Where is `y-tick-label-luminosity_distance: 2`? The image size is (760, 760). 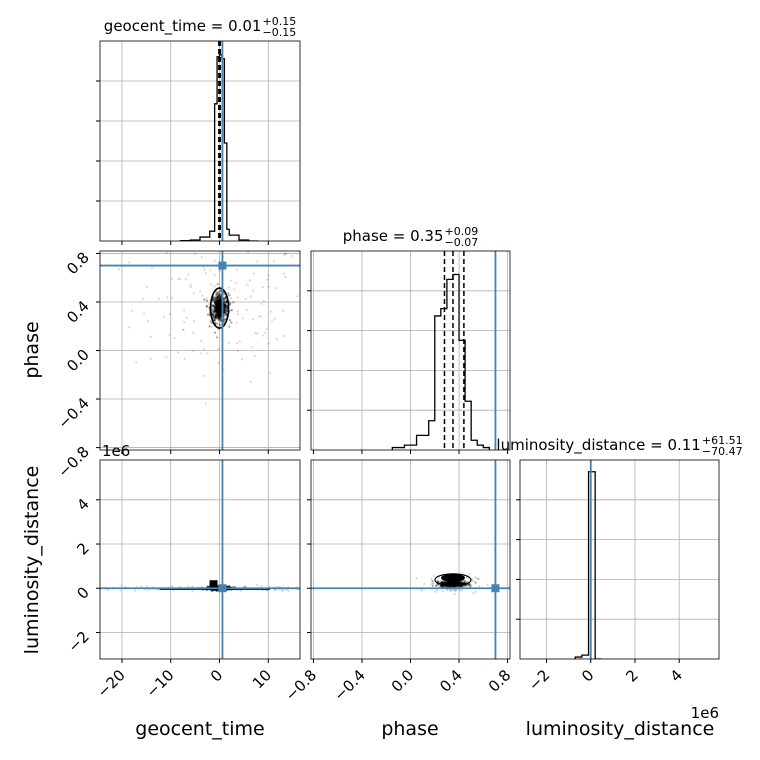 y-tick-label-luminosity_distance: 2 is located at coordinates (82, 548).